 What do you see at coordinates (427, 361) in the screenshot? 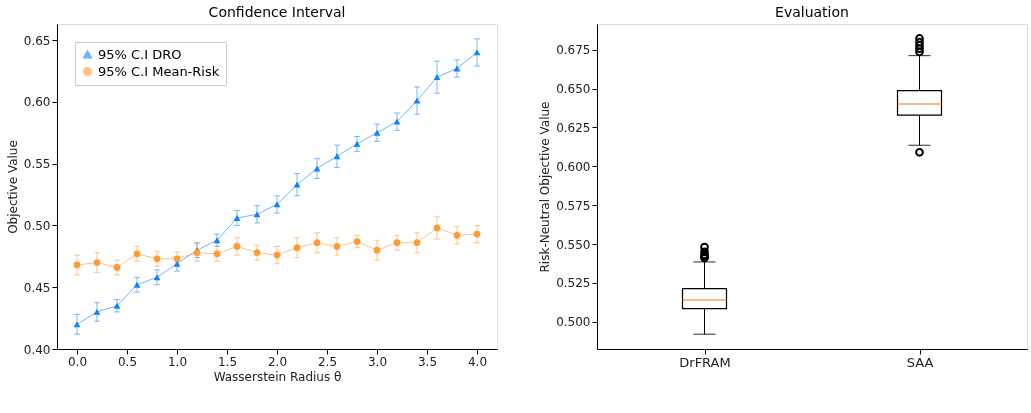
I see `x-tick-label: 3.5` at bounding box center [427, 361].